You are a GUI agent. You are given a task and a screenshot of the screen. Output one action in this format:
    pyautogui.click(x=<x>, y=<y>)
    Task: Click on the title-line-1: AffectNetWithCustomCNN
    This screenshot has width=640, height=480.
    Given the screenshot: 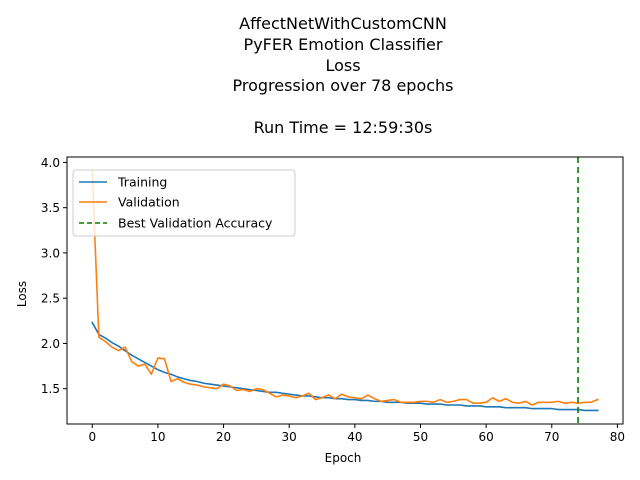 What is the action you would take?
    pyautogui.click(x=343, y=23)
    